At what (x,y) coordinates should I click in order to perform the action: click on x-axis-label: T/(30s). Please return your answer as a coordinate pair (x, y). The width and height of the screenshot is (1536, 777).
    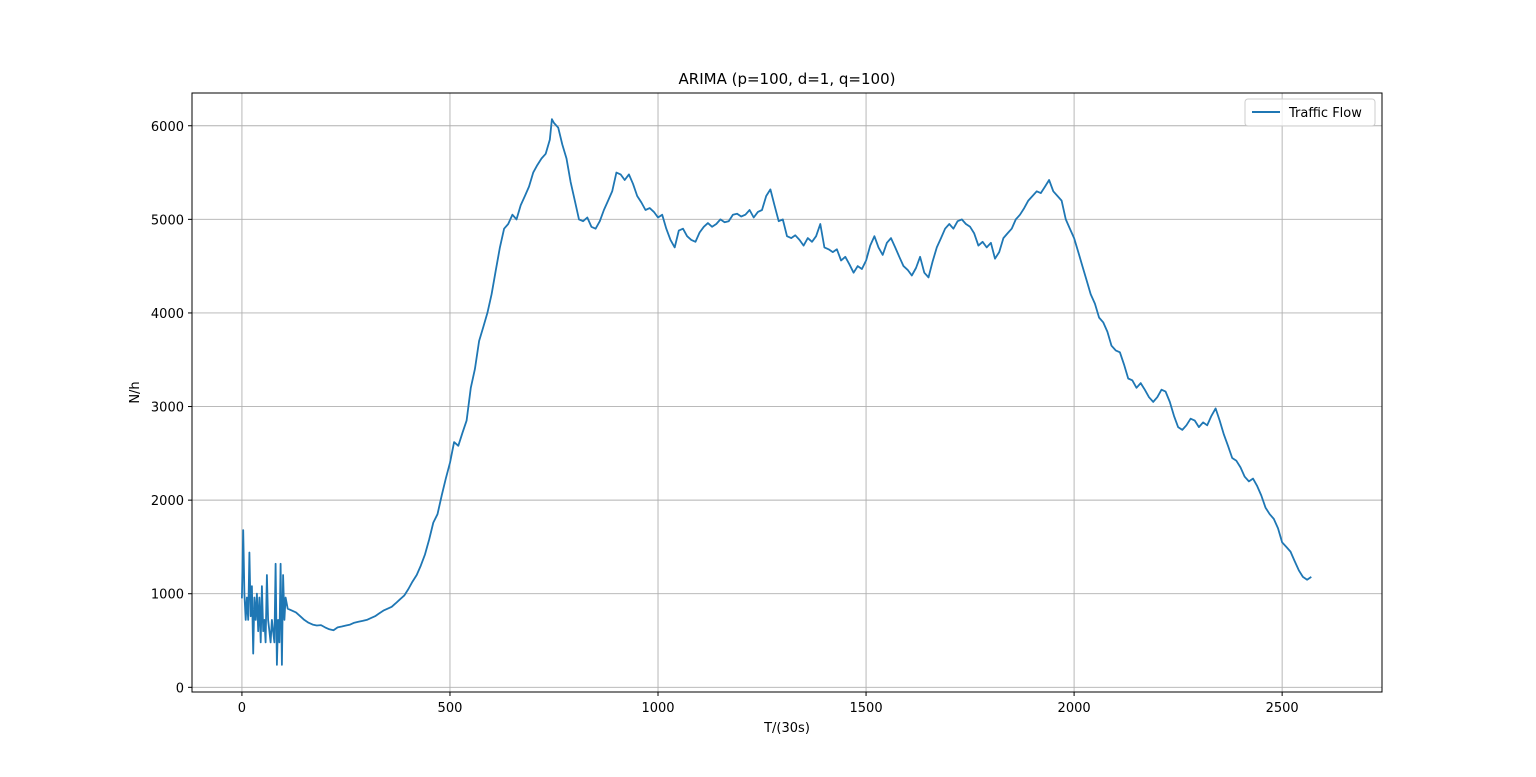
    Looking at the image, I should click on (786, 728).